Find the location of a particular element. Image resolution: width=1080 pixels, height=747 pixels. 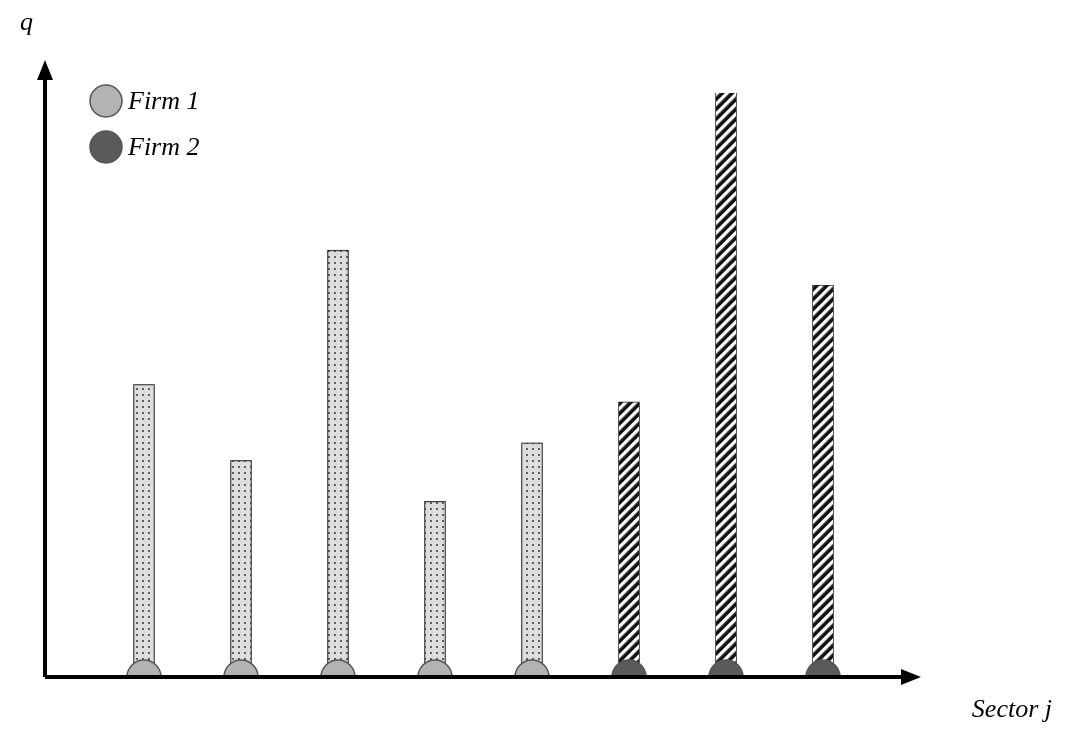

legend-label: Firm 1 is located at coordinates (164, 101).